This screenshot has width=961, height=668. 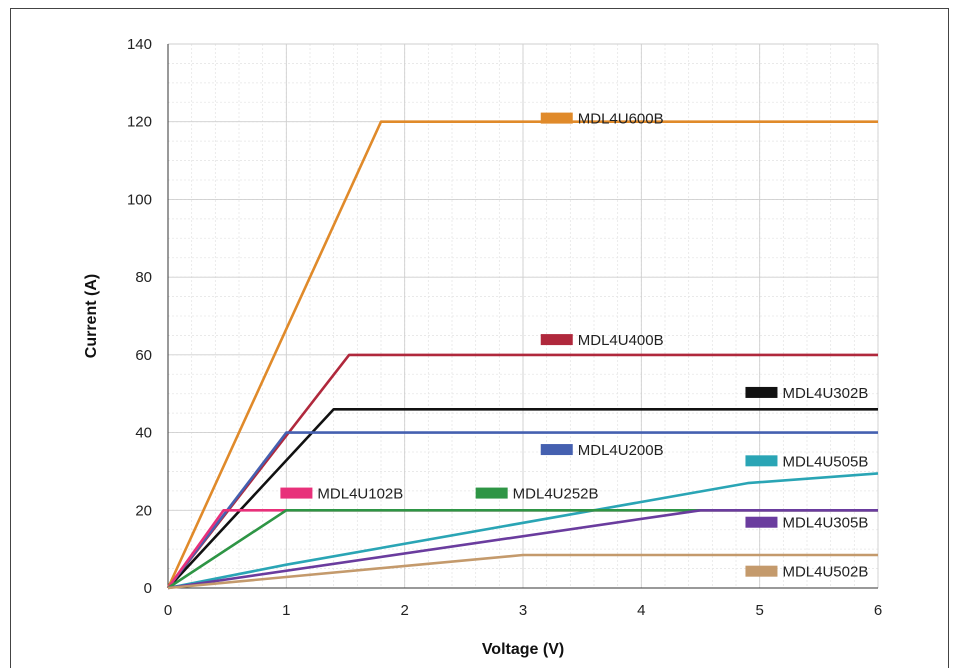 I want to click on legend-label-mdl4u600b: MDL4U600B, so click(x=621, y=119).